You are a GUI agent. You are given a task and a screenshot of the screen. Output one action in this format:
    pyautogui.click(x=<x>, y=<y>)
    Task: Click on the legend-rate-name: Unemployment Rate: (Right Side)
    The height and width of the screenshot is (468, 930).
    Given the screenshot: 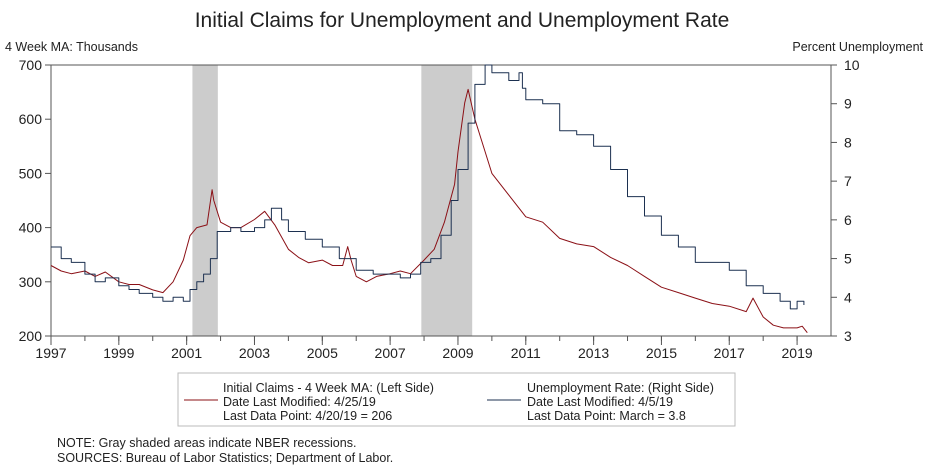 What is the action you would take?
    pyautogui.click(x=620, y=388)
    